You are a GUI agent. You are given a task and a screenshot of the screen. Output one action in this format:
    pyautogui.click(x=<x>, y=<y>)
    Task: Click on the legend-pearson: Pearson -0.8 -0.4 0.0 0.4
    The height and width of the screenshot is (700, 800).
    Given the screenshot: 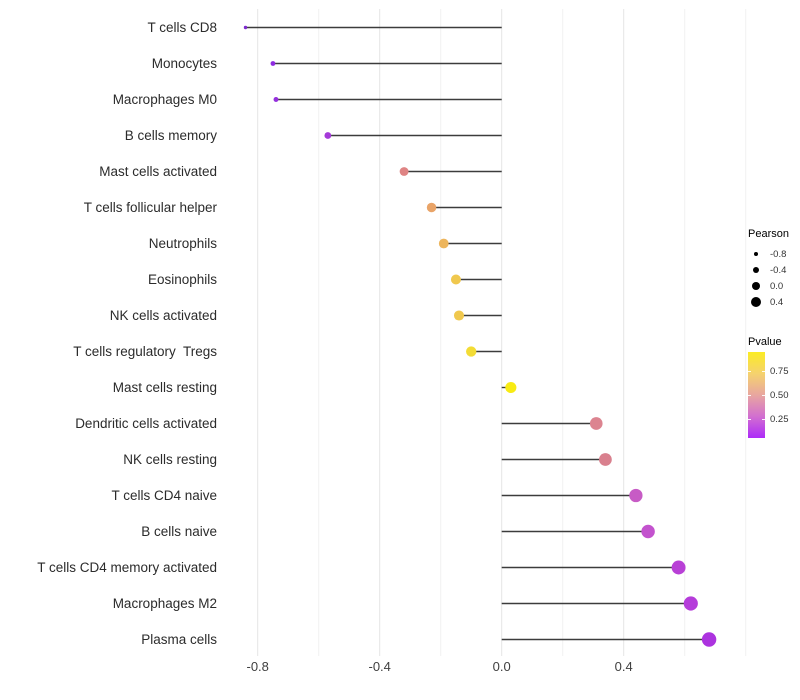 What is the action you would take?
    pyautogui.click(x=768, y=268)
    